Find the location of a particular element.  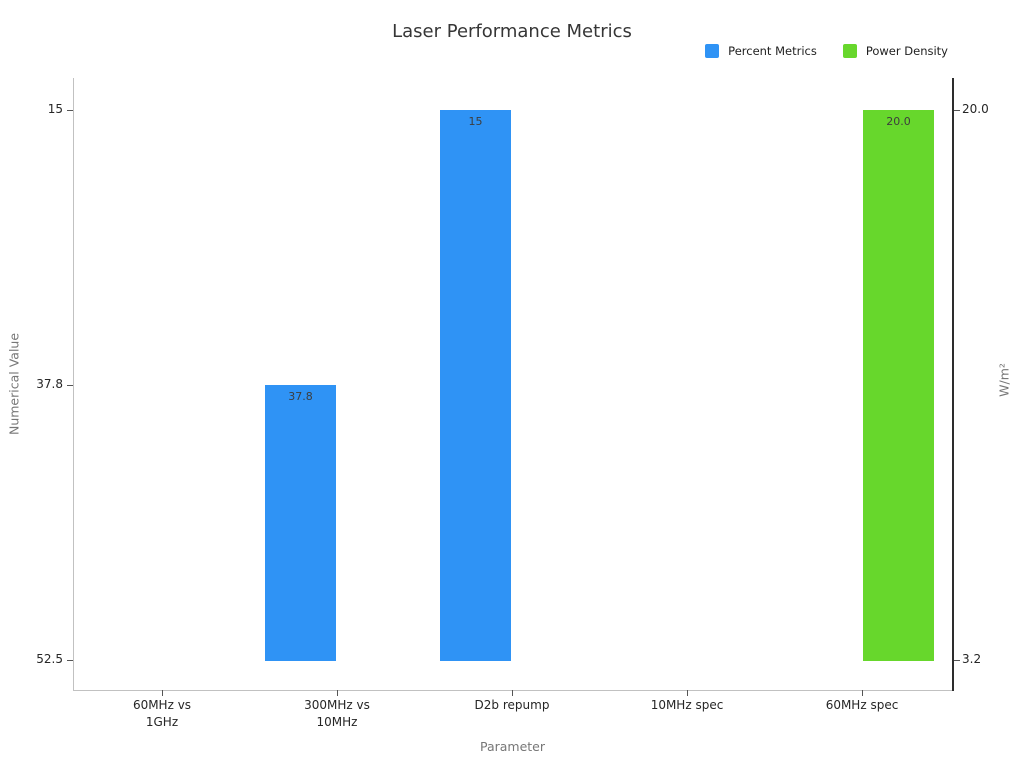

x-axis-tick-label: 60MHz spec is located at coordinates (862, 705).